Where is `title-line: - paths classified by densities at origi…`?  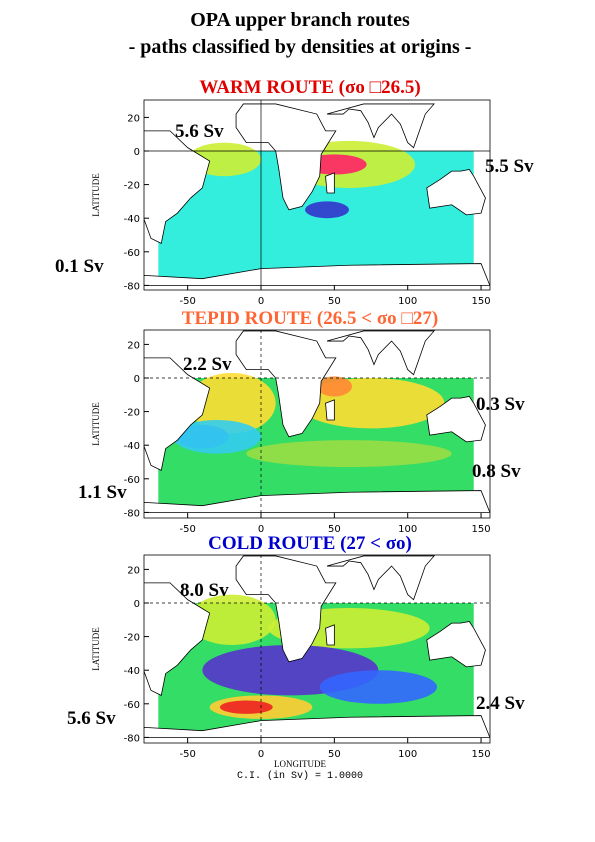 title-line: - paths classified by densities at origi… is located at coordinates (300, 47).